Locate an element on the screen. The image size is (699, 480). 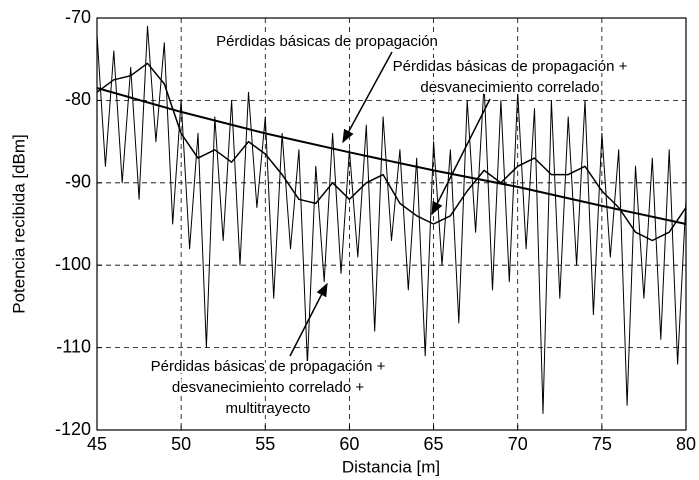
x-tick-label: 75 is located at coordinates (602, 444).